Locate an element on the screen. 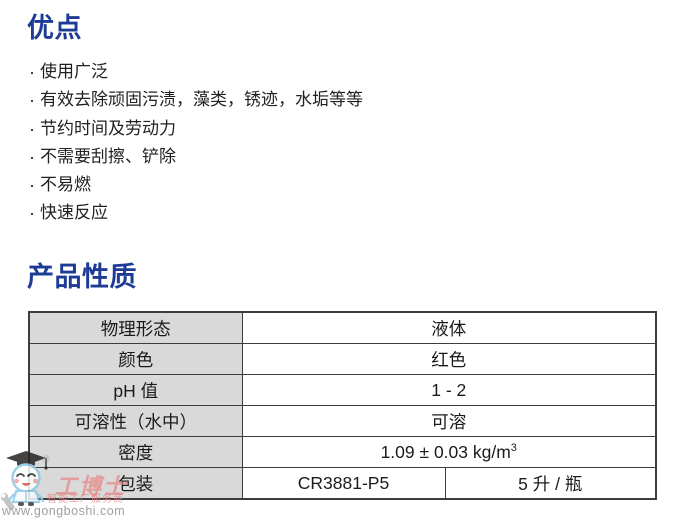 The width and height of the screenshot is (684, 530). table-row: 包装 CR3881-P5 5 升 / 瓶 is located at coordinates (342, 483).